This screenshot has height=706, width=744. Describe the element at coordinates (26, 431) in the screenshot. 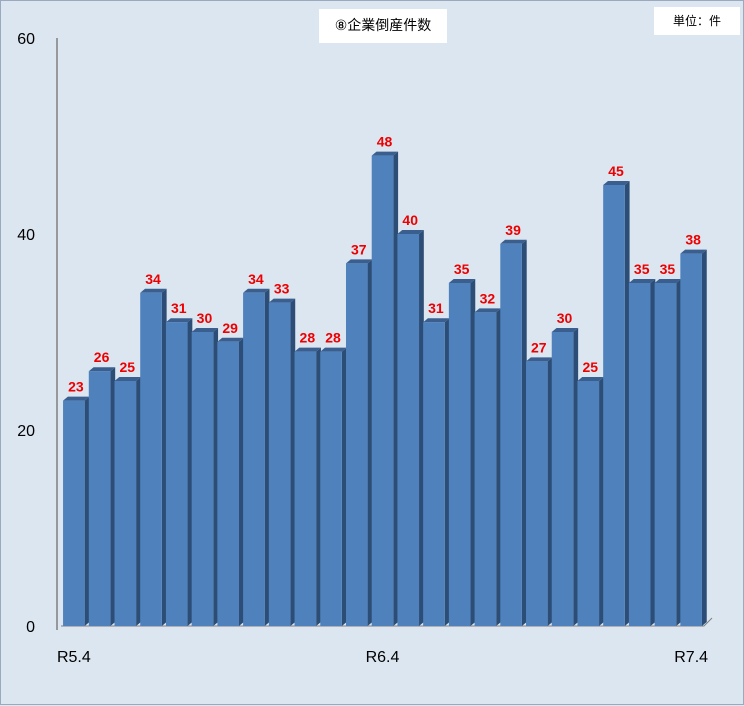

I see `y-tick-label: 20` at that location.